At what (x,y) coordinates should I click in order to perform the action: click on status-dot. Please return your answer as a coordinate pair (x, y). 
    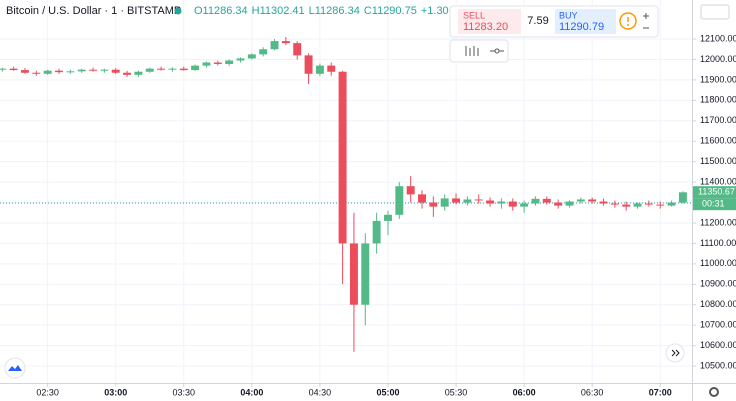
    Looking at the image, I should click on (178, 11).